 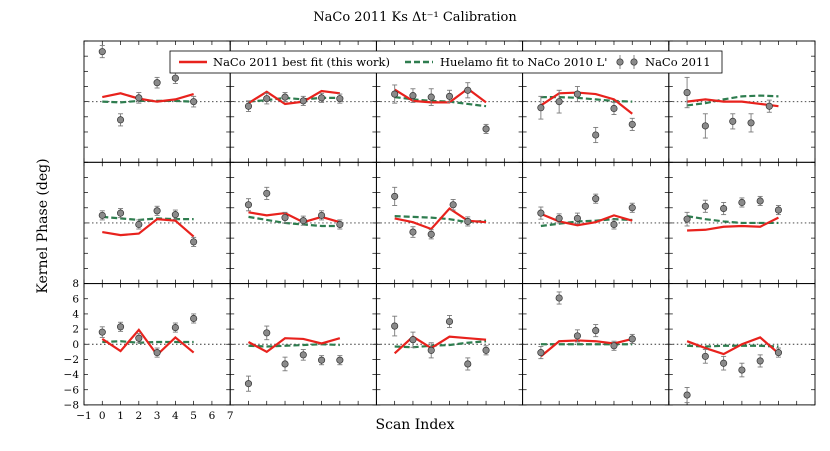 What do you see at coordinates (742, 223) in the screenshot?
I see `subplot-r1-c4` at bounding box center [742, 223].